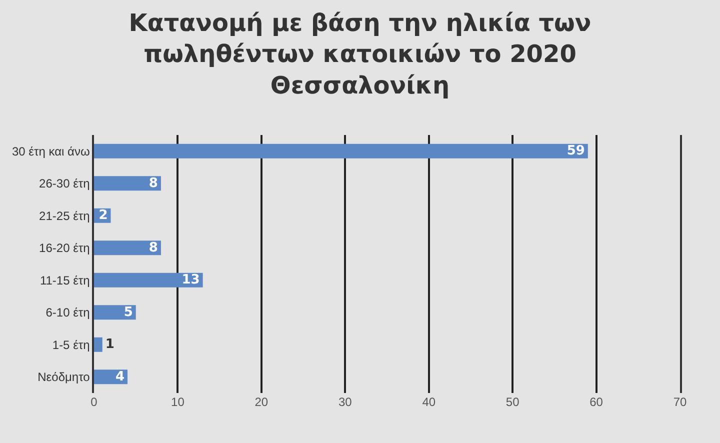 The image size is (720, 443). I want to click on y-tick-label: 1-5 έτη, so click(71, 345).